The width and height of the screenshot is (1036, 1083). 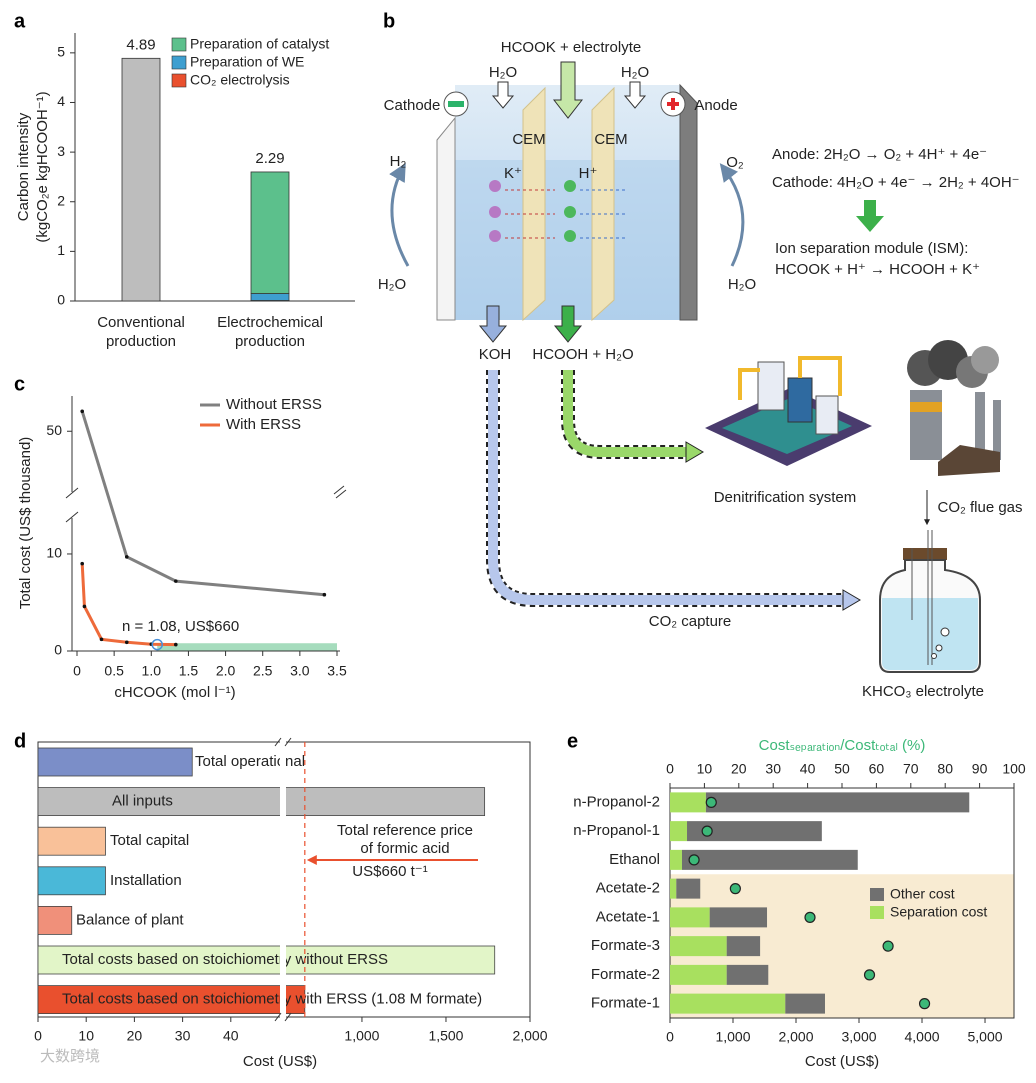 I want to click on ism-label: Ion separation module (ISM):, so click(x=871, y=248).